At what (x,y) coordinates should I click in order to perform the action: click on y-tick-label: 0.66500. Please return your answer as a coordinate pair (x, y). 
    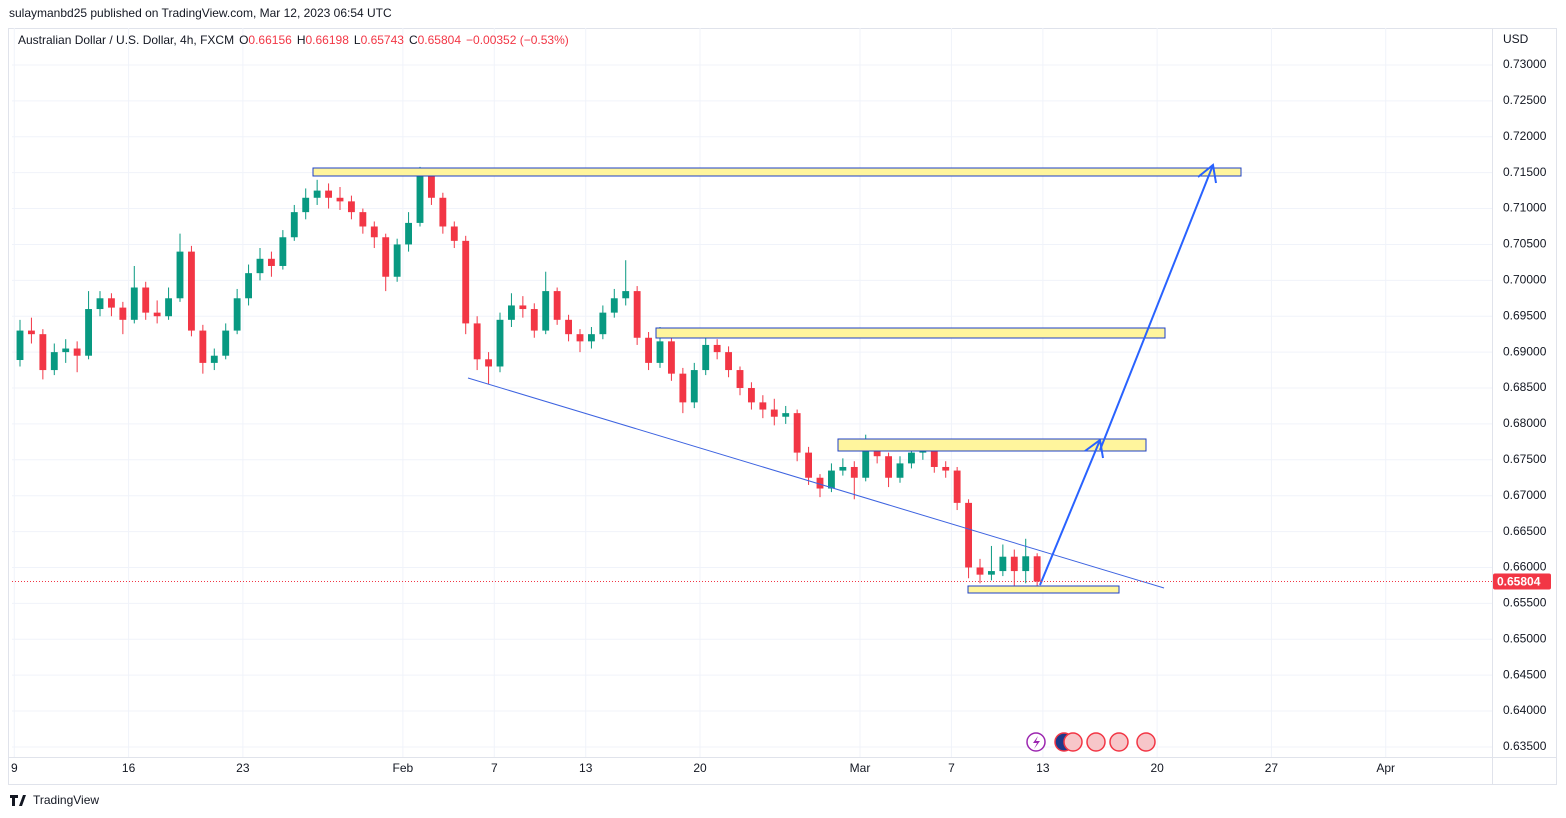
    Looking at the image, I should click on (1525, 531).